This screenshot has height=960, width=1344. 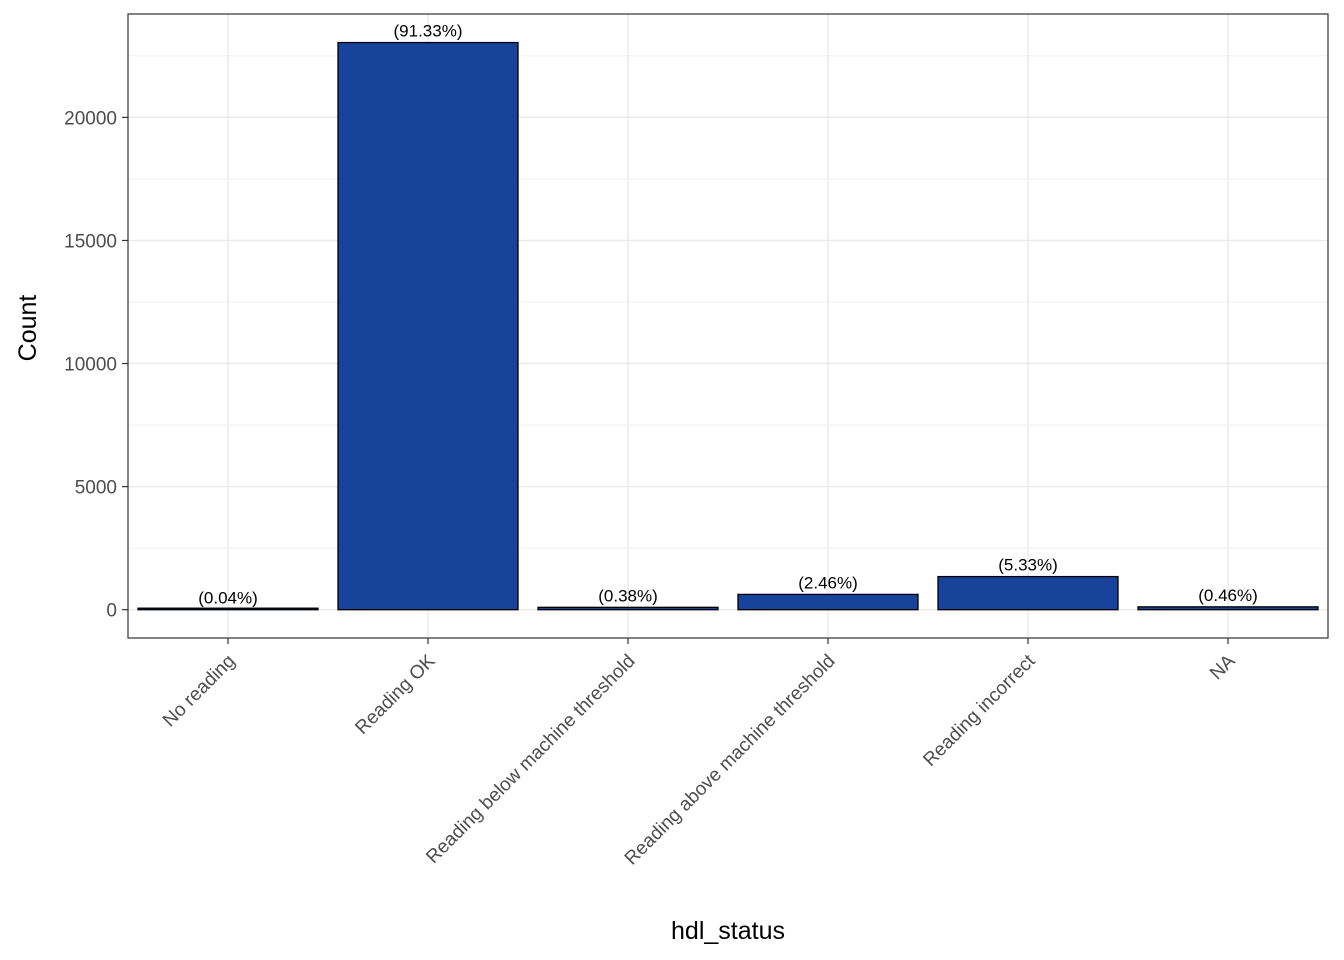 What do you see at coordinates (428, 326) in the screenshot?
I see `bar-reading-ok` at bounding box center [428, 326].